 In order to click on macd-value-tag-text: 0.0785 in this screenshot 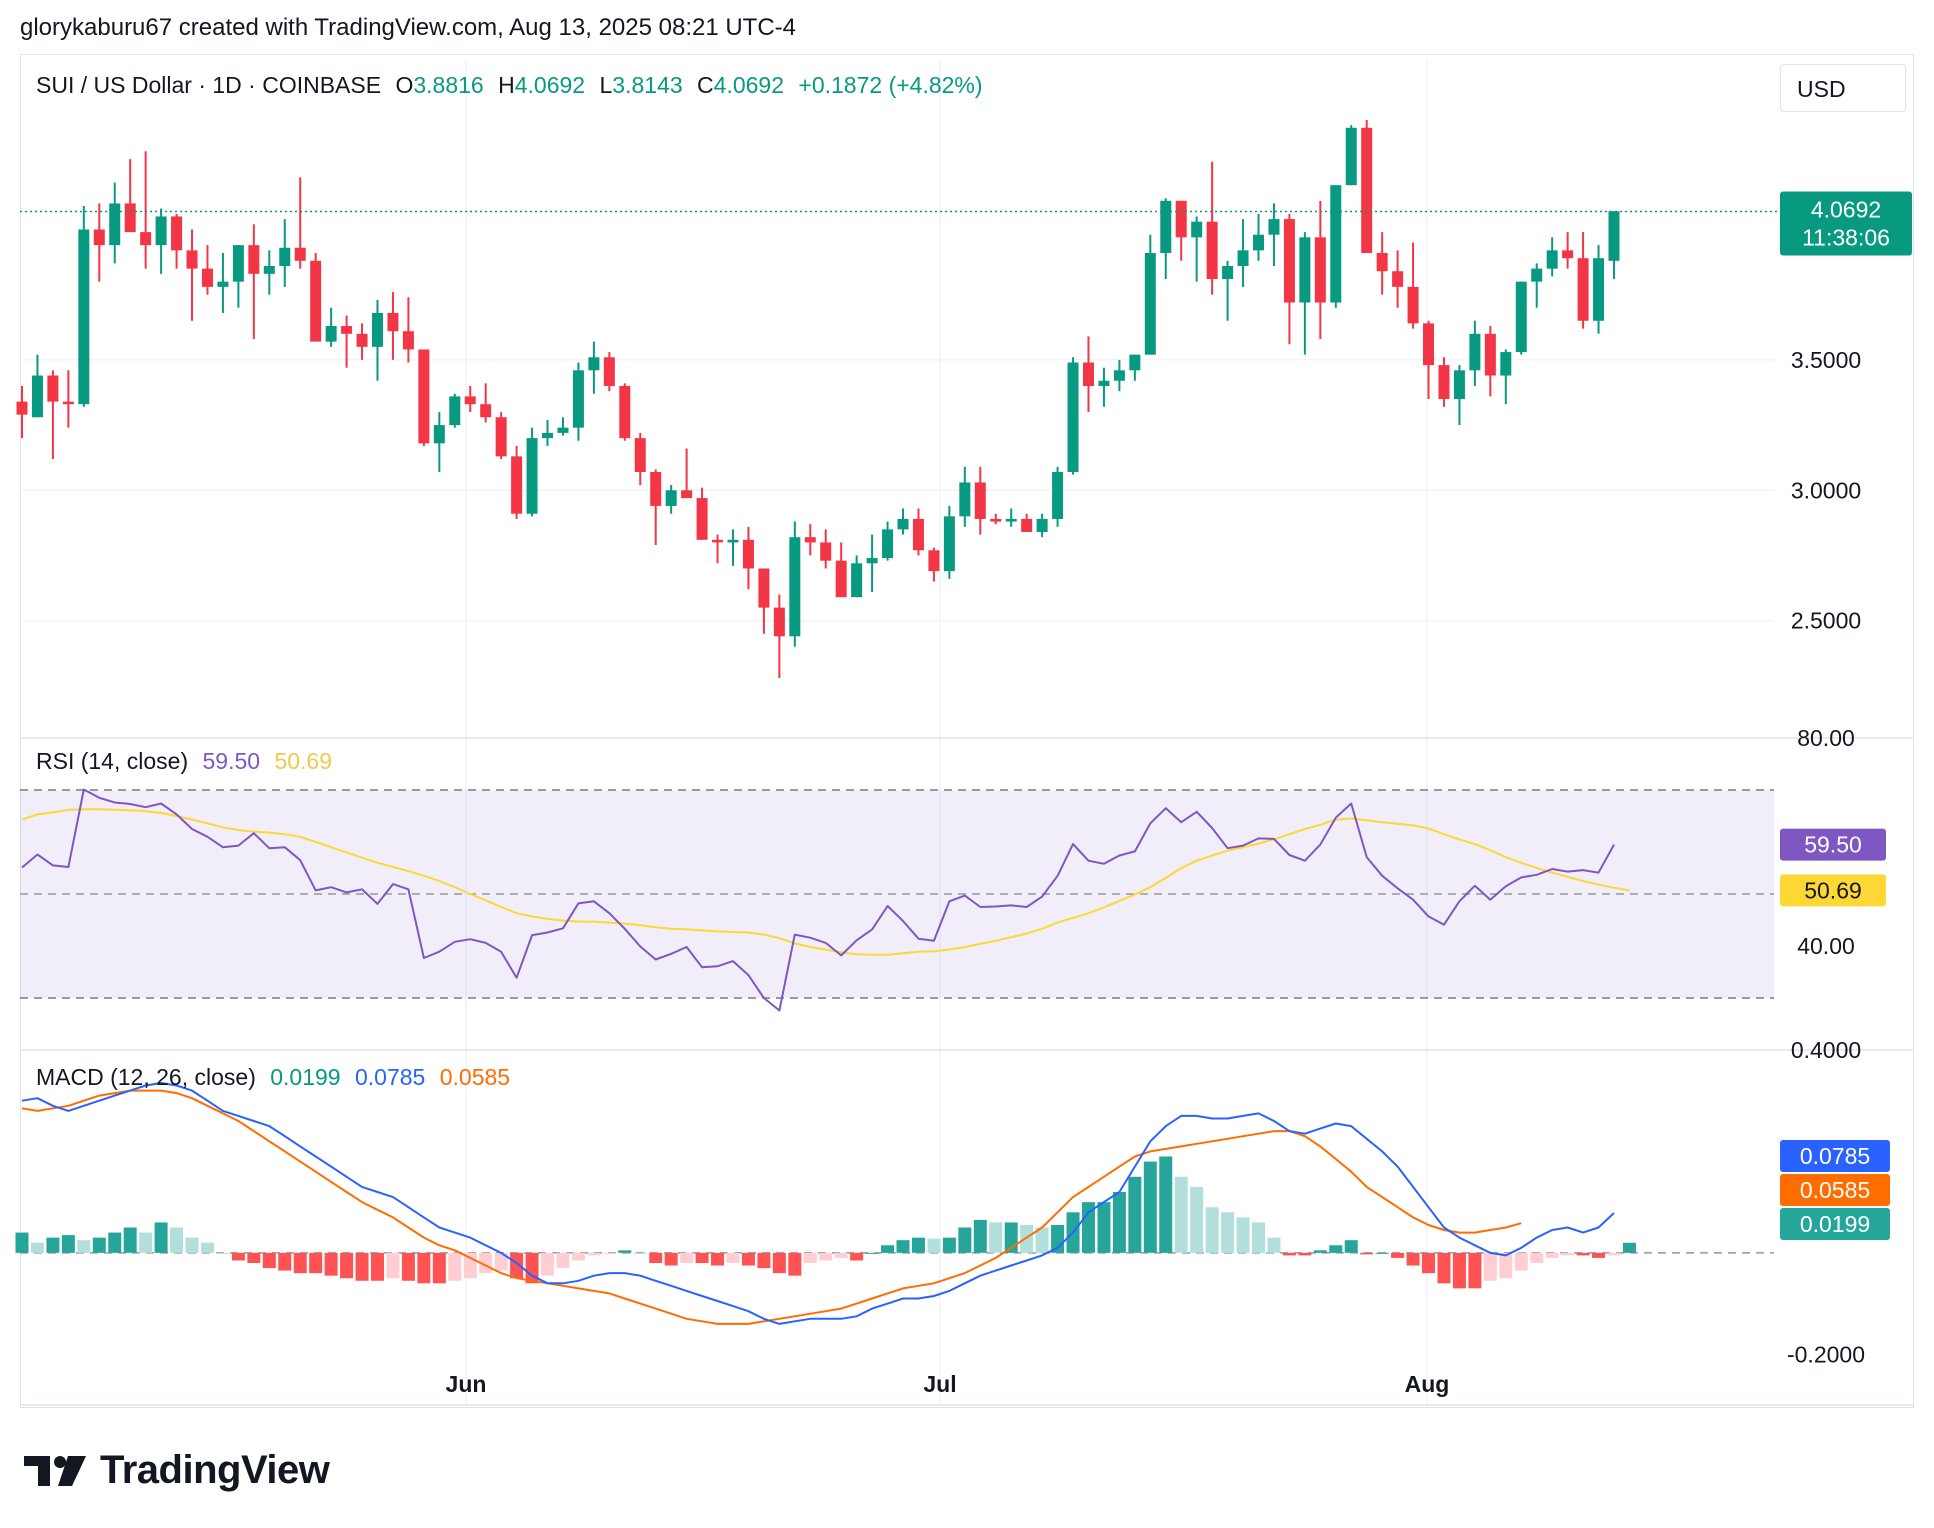, I will do `click(1835, 1156)`.